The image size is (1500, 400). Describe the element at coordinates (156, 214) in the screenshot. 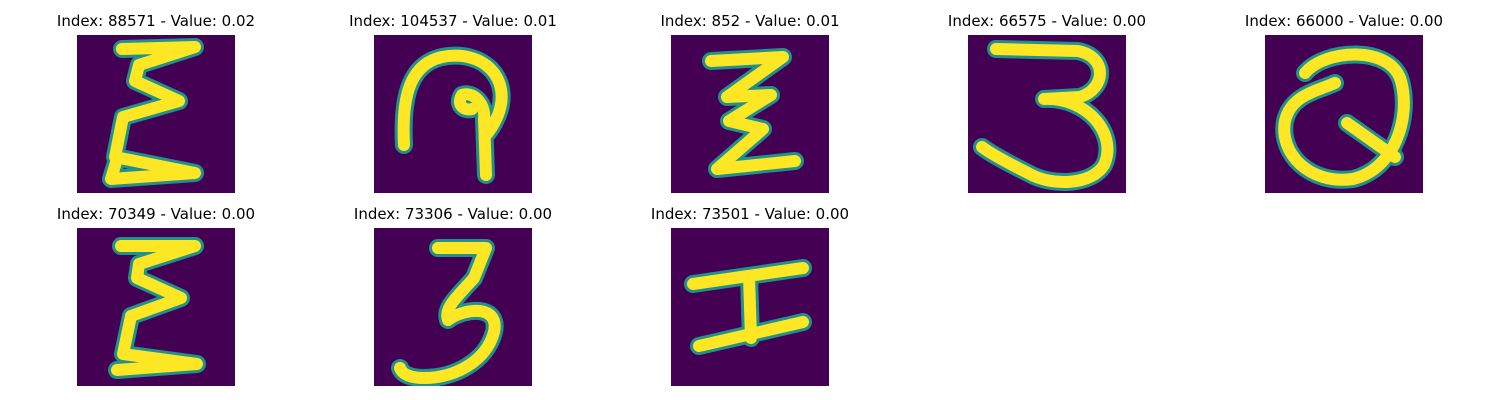

I see `panel-title: Index: 70349 - Value: 0.00` at that location.